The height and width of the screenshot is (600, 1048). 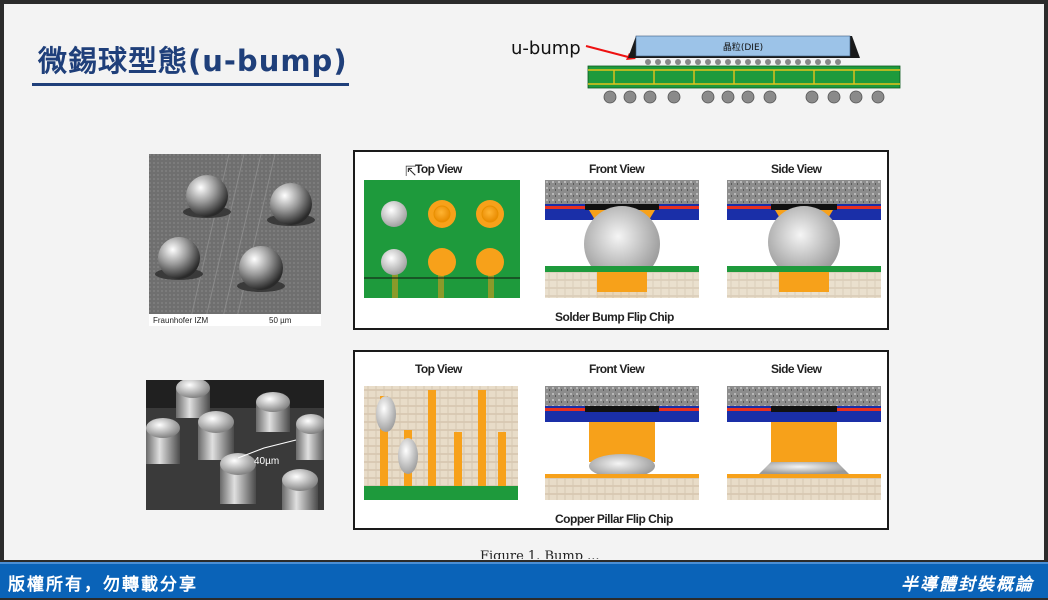 I want to click on die-label: 晶粒(DIE), so click(x=743, y=47).